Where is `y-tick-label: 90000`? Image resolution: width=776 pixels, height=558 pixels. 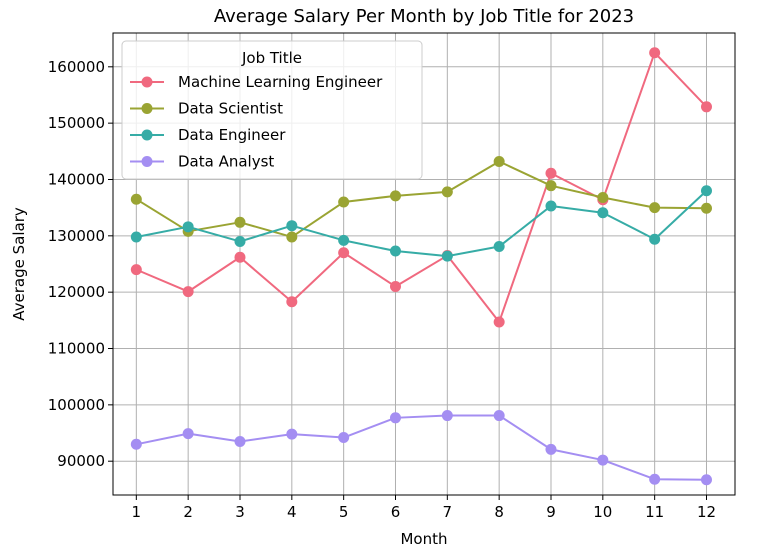
y-tick-label: 90000 is located at coordinates (81, 461).